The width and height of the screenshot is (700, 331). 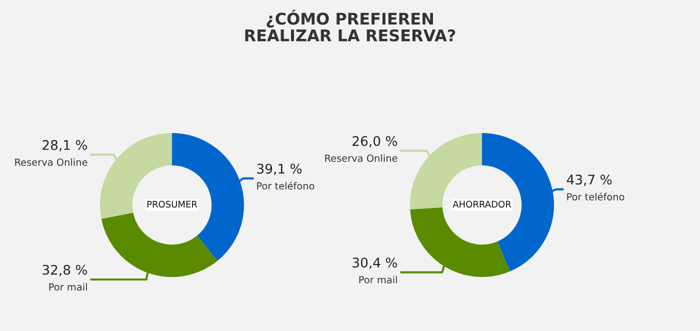 What do you see at coordinates (65, 146) in the screenshot?
I see `data-label: 28,1 %` at bounding box center [65, 146].